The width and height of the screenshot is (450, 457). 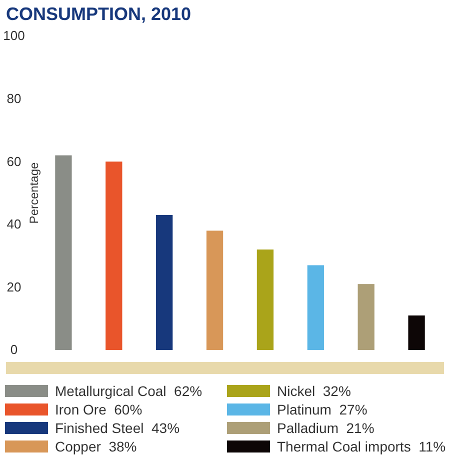 What do you see at coordinates (14, 161) in the screenshot?
I see `y-tick-label: 60` at bounding box center [14, 161].